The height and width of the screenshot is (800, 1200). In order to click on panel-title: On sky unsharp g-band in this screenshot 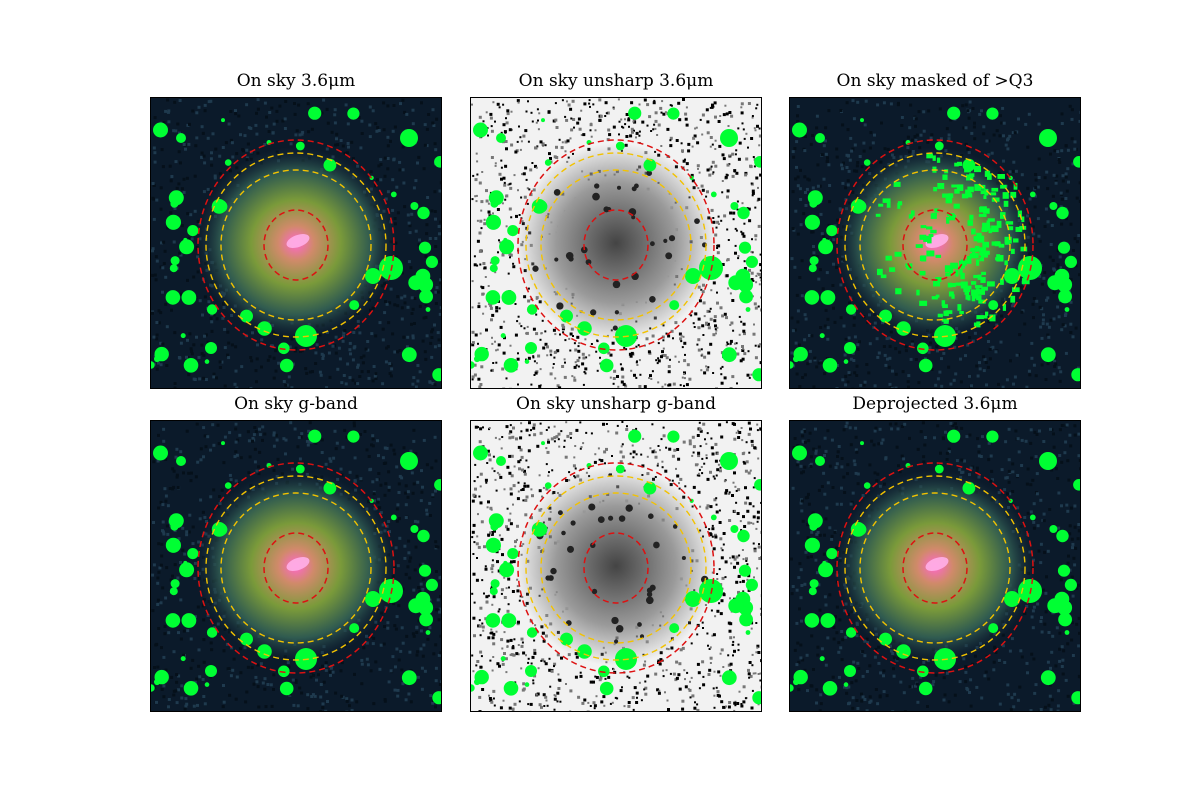, I will do `click(616, 404)`.